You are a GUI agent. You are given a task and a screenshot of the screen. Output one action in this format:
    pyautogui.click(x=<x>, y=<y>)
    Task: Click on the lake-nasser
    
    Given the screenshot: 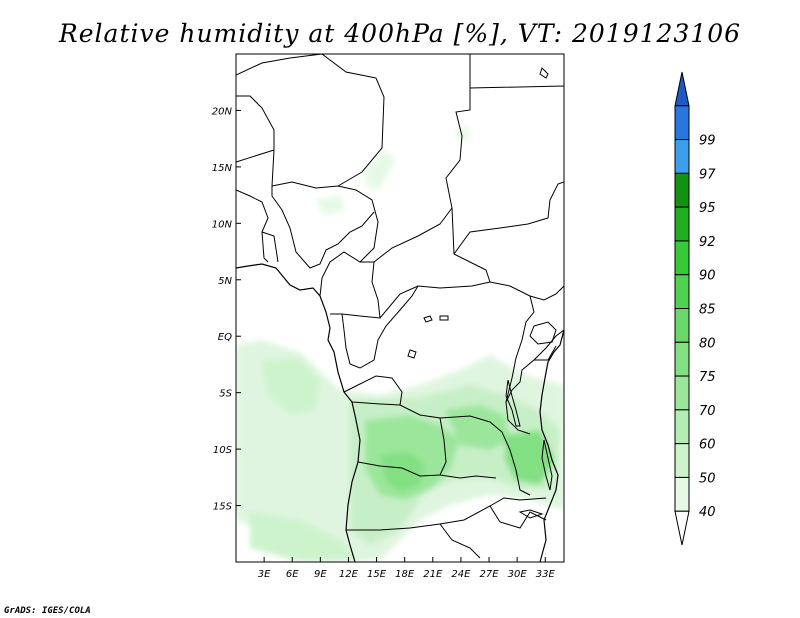 What is the action you would take?
    pyautogui.click(x=544, y=73)
    